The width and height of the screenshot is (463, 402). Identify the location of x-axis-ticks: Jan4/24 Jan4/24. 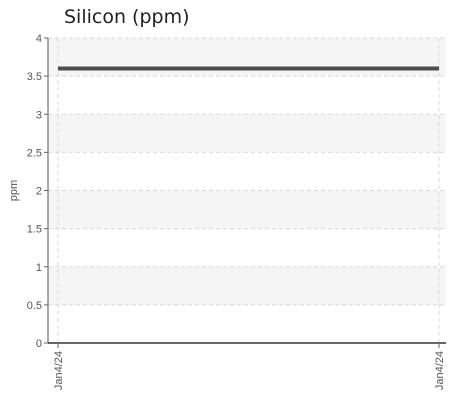
(249, 366).